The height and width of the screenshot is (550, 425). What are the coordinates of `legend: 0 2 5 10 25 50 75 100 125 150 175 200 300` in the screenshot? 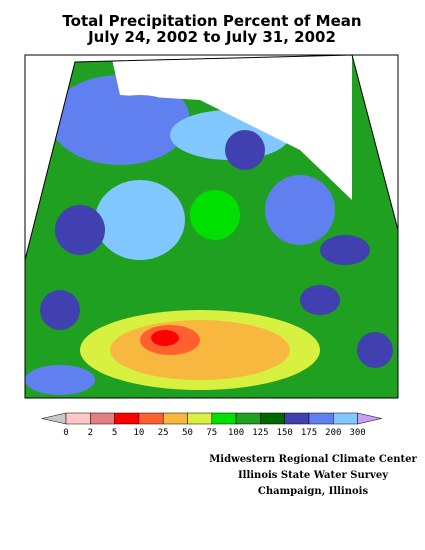 It's located at (211, 425).